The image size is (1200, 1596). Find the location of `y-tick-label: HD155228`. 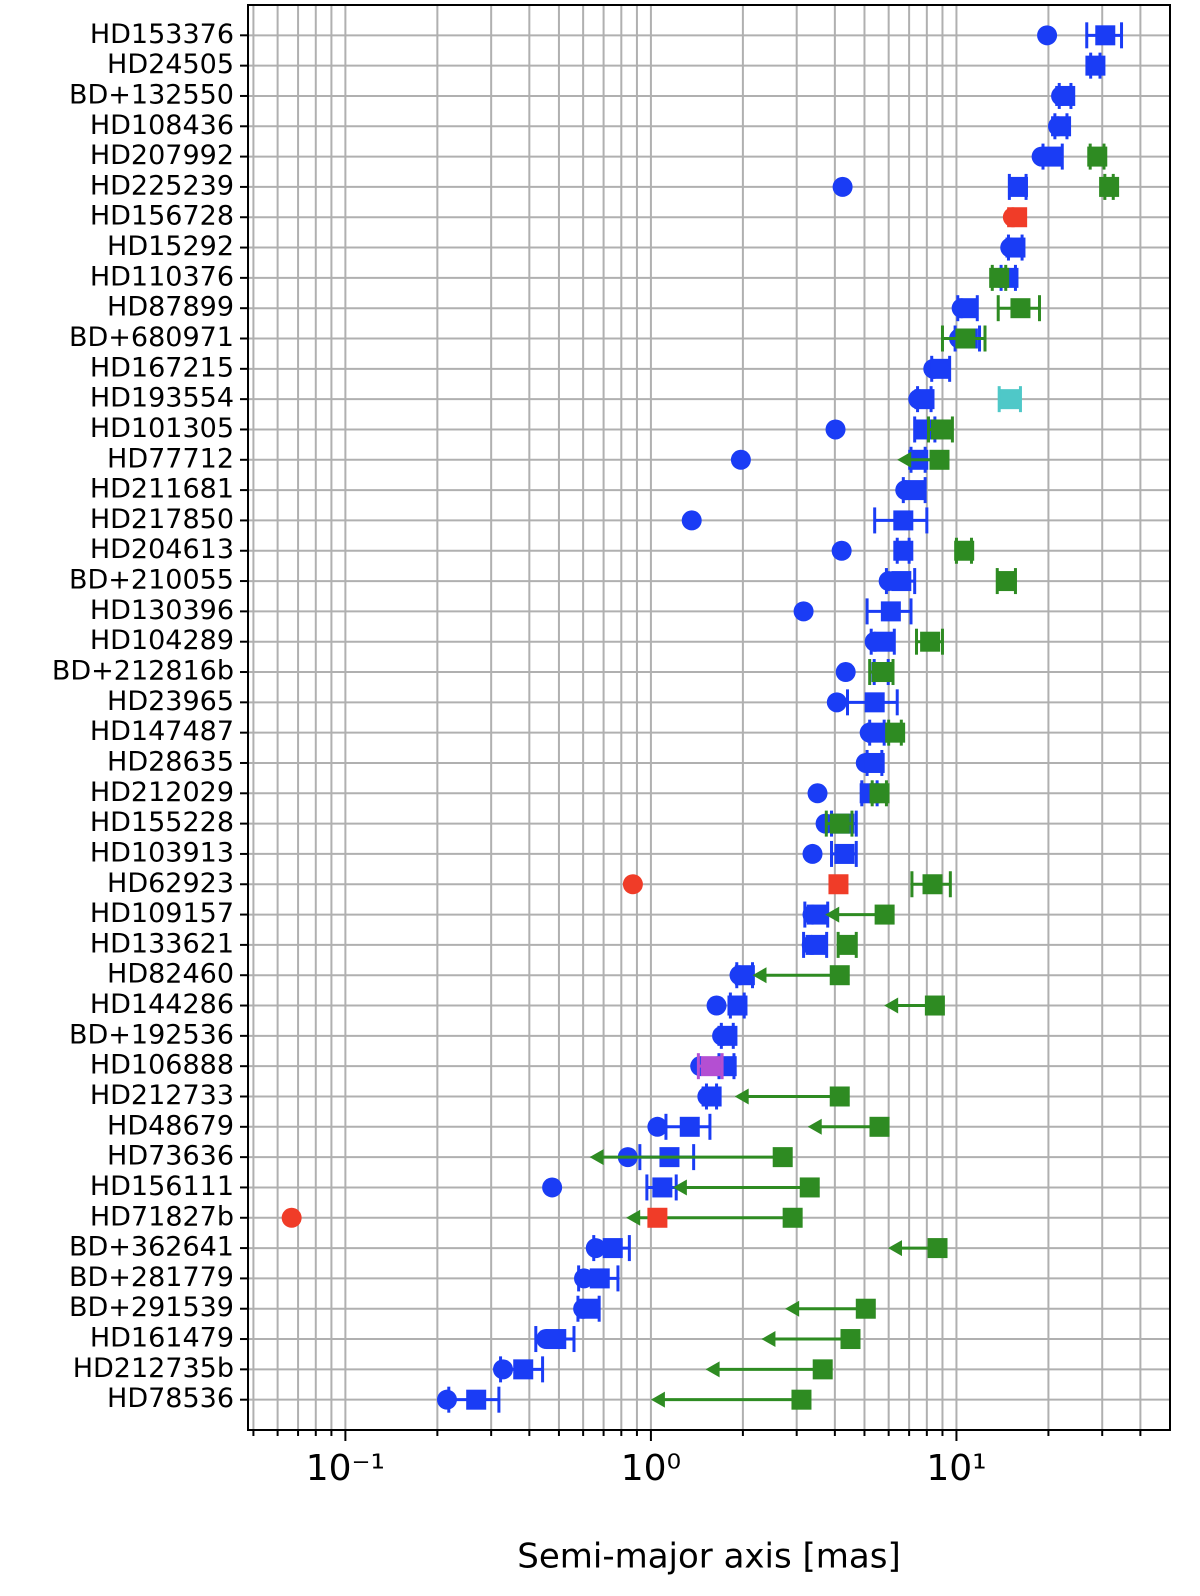

y-tick-label: HD155228 is located at coordinates (162, 822).